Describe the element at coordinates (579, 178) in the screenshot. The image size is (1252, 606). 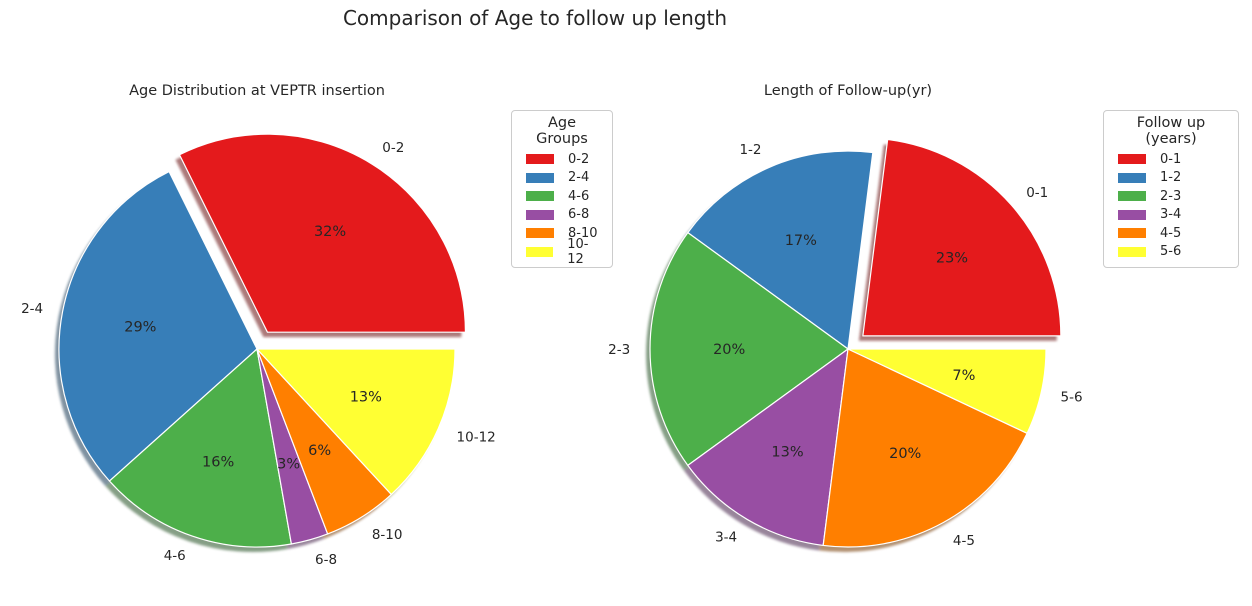
I see `legend-label: 2-4` at that location.